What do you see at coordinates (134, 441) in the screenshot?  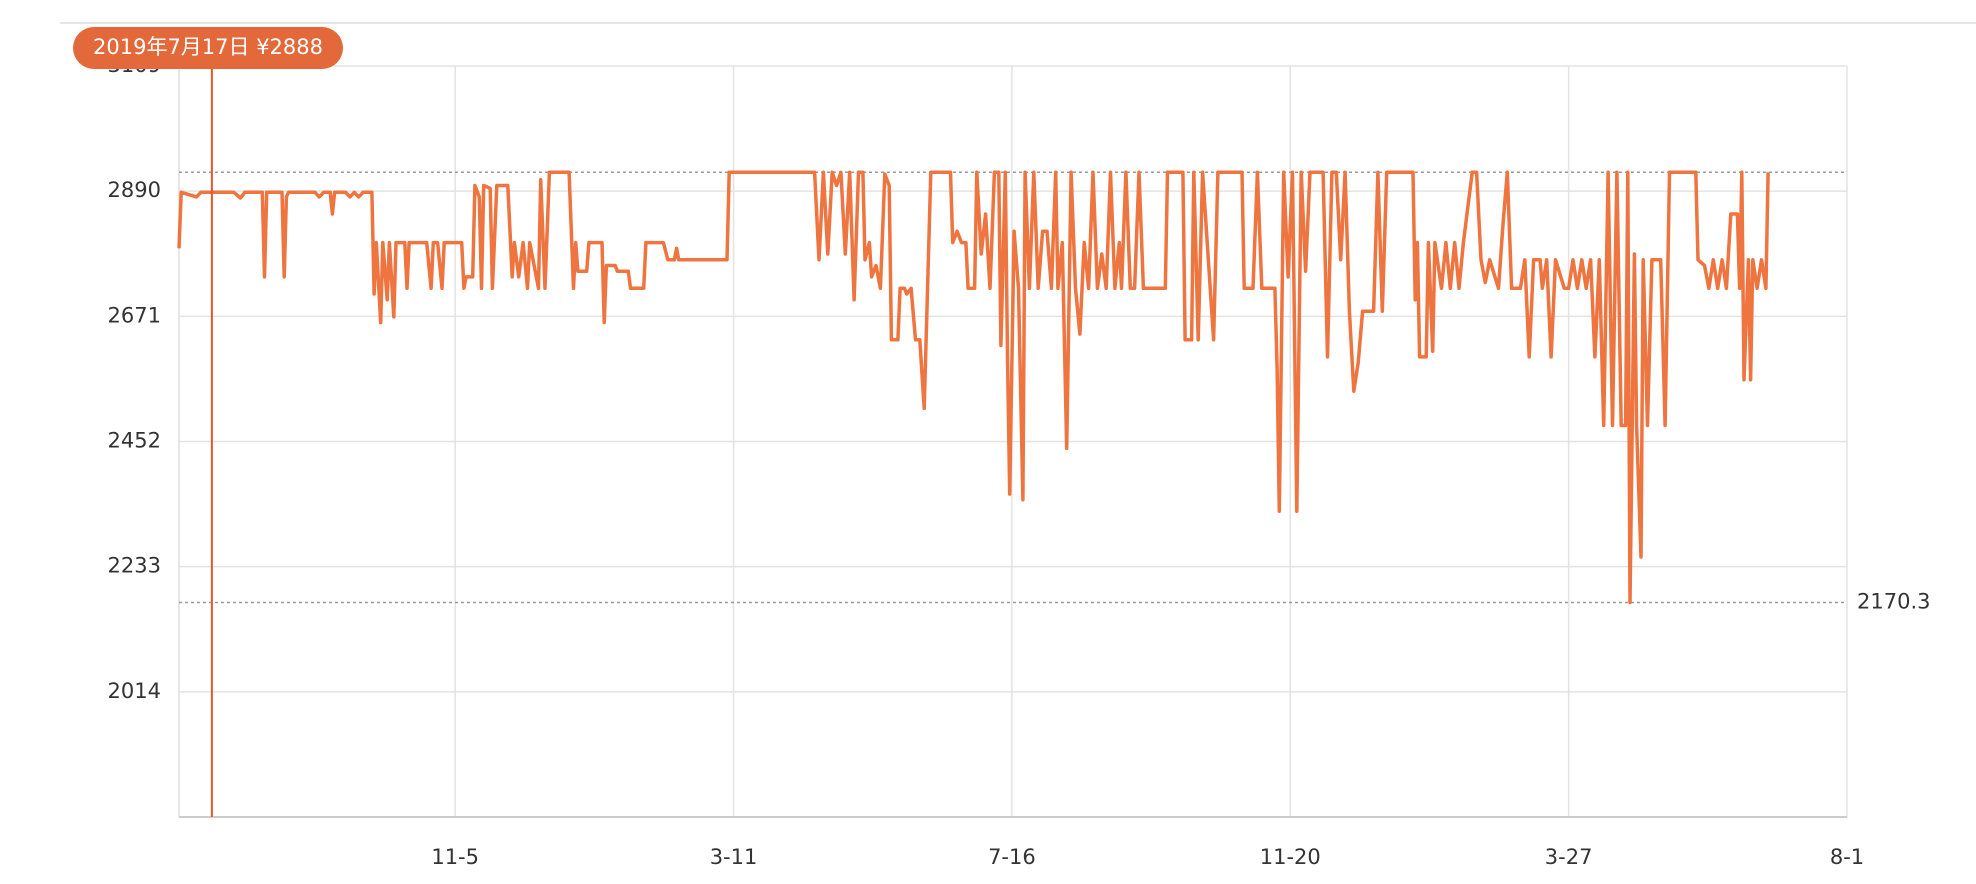 I see `y-tick-label: 2452` at bounding box center [134, 441].